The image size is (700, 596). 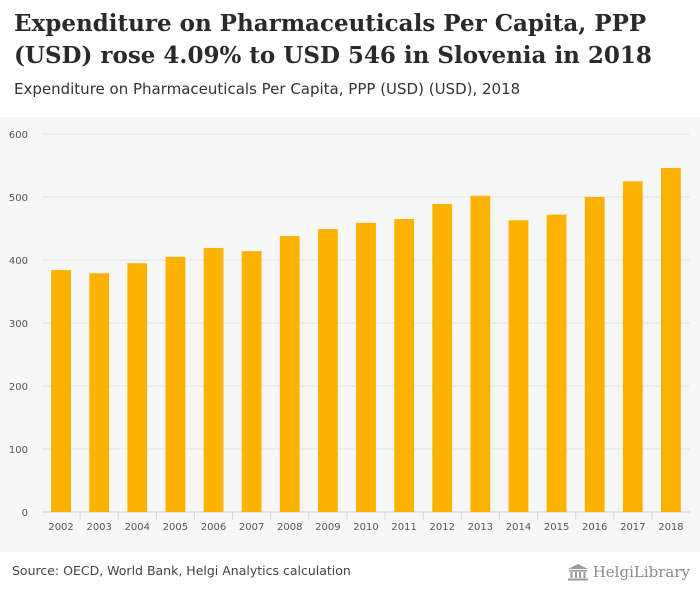 I want to click on x-tick-label: 2003, so click(x=98, y=527).